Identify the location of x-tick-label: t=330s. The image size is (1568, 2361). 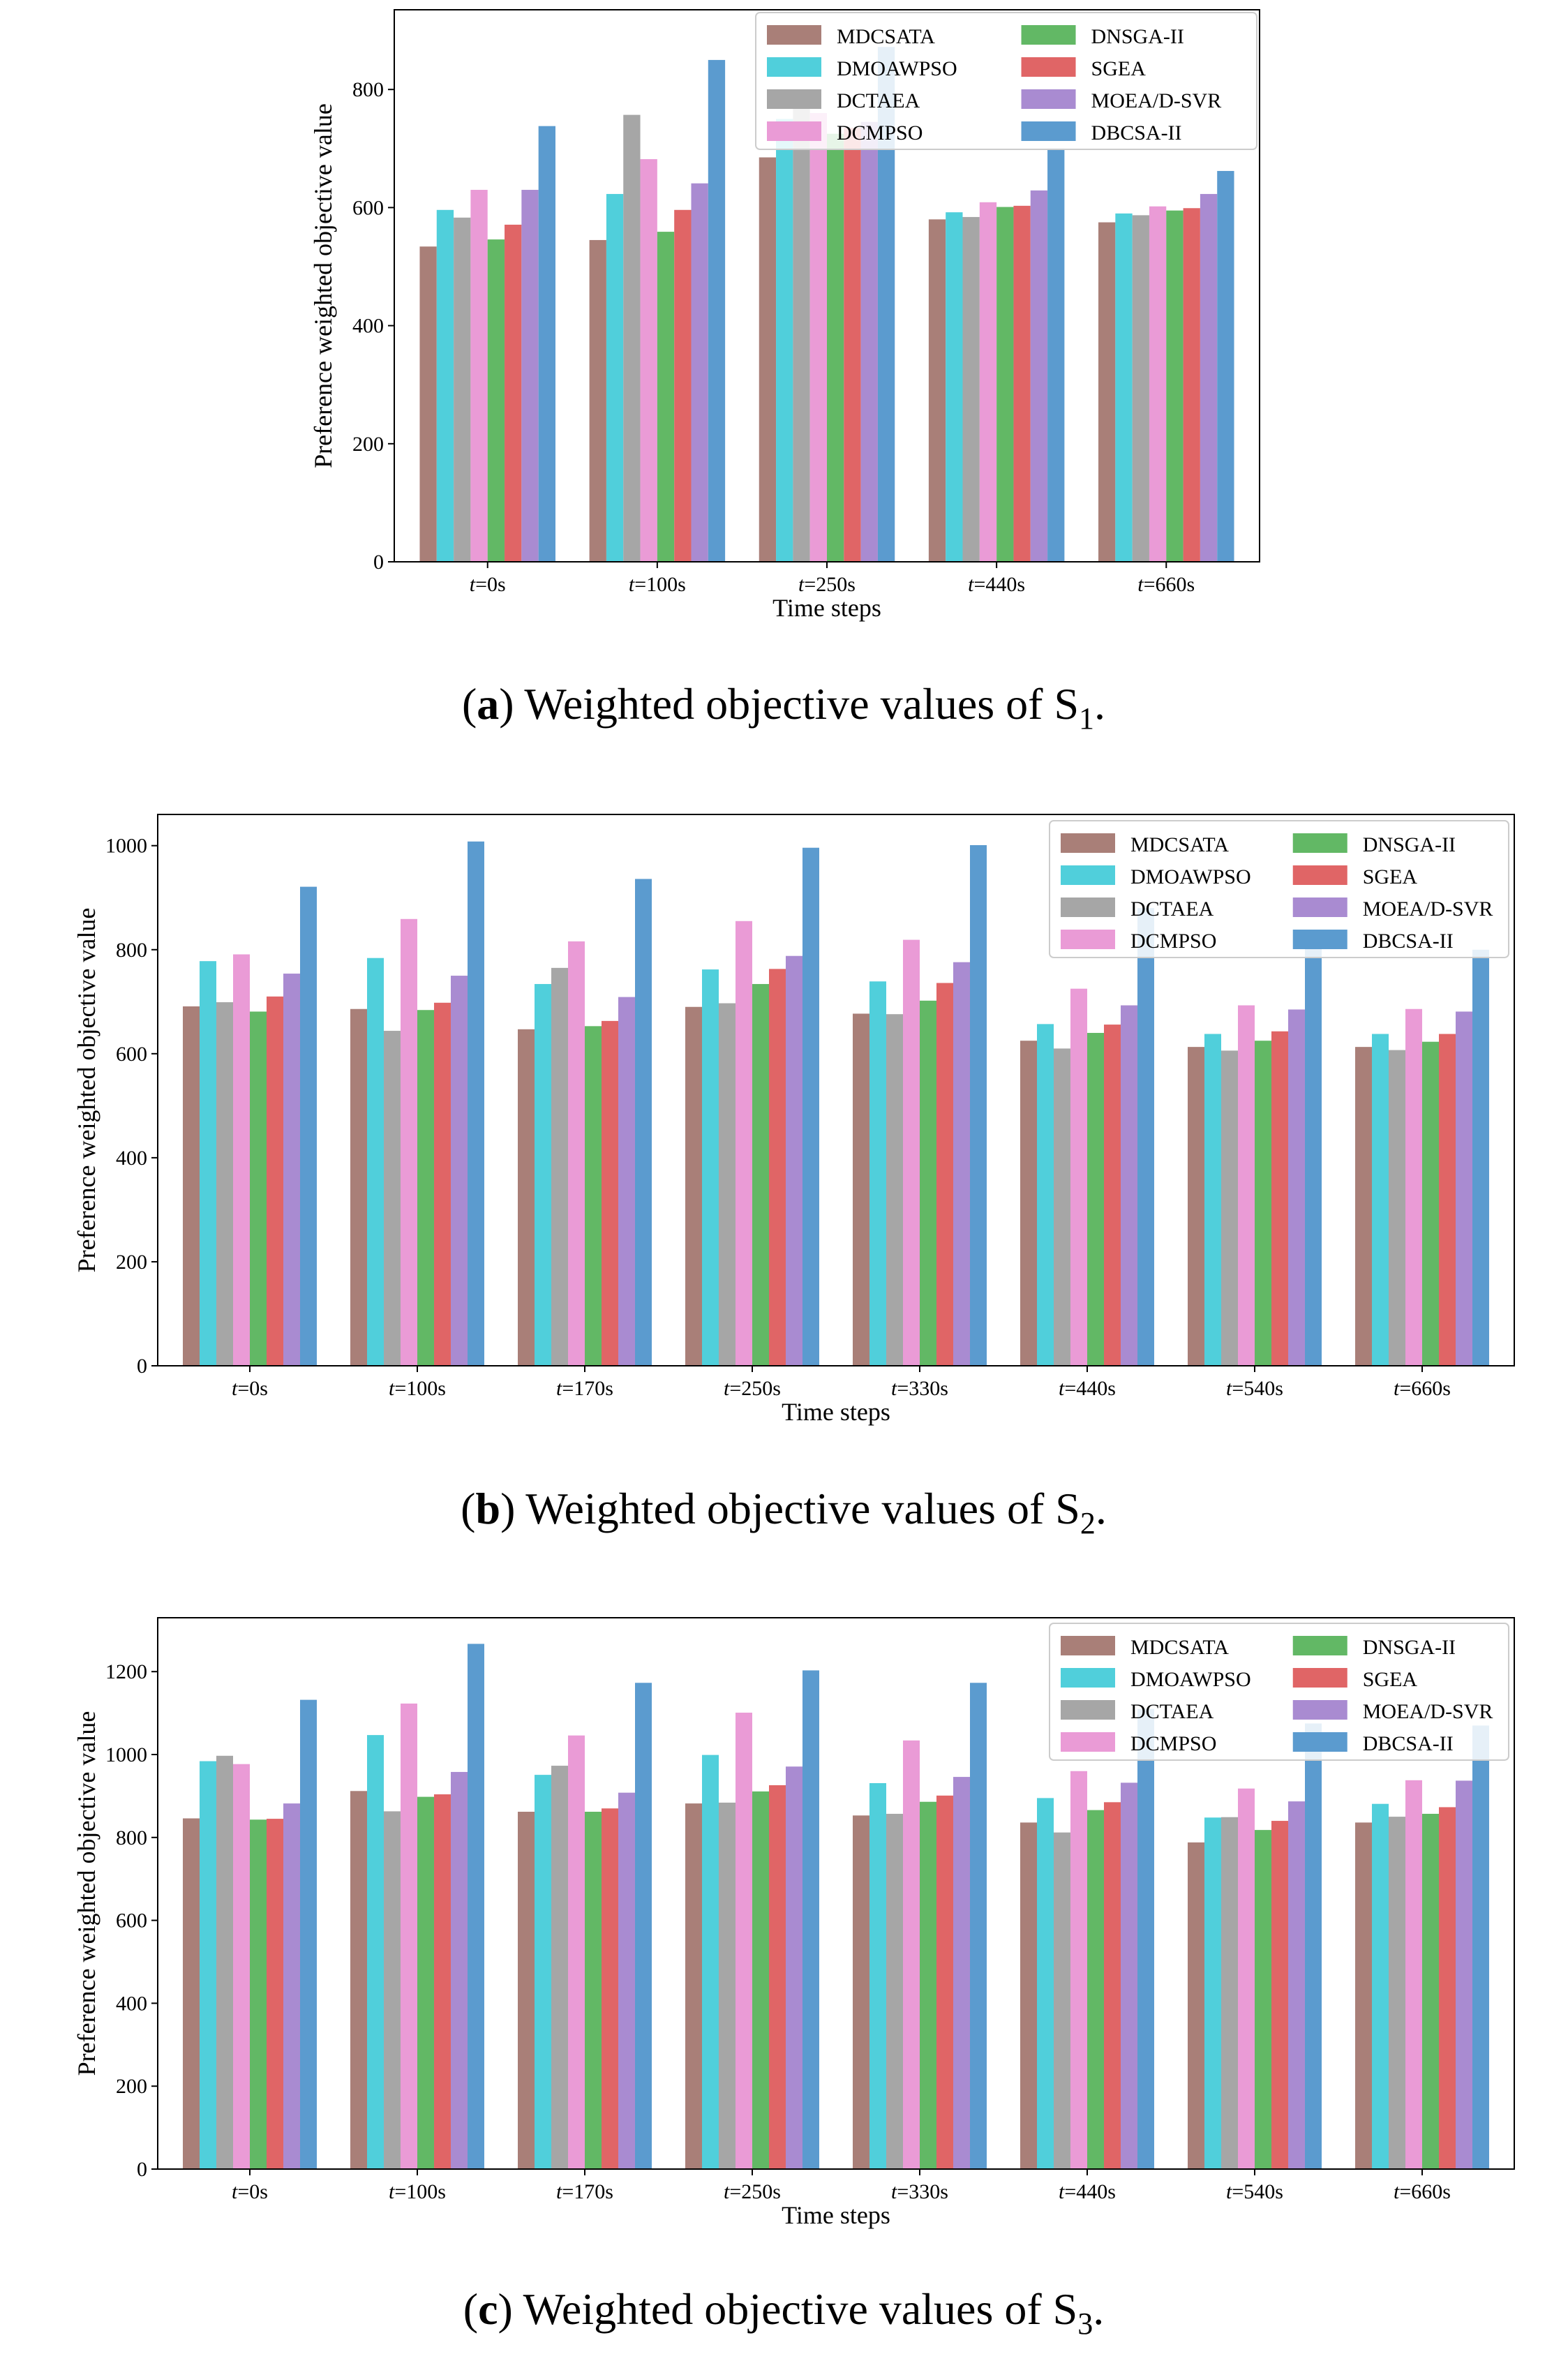
(919, 2191).